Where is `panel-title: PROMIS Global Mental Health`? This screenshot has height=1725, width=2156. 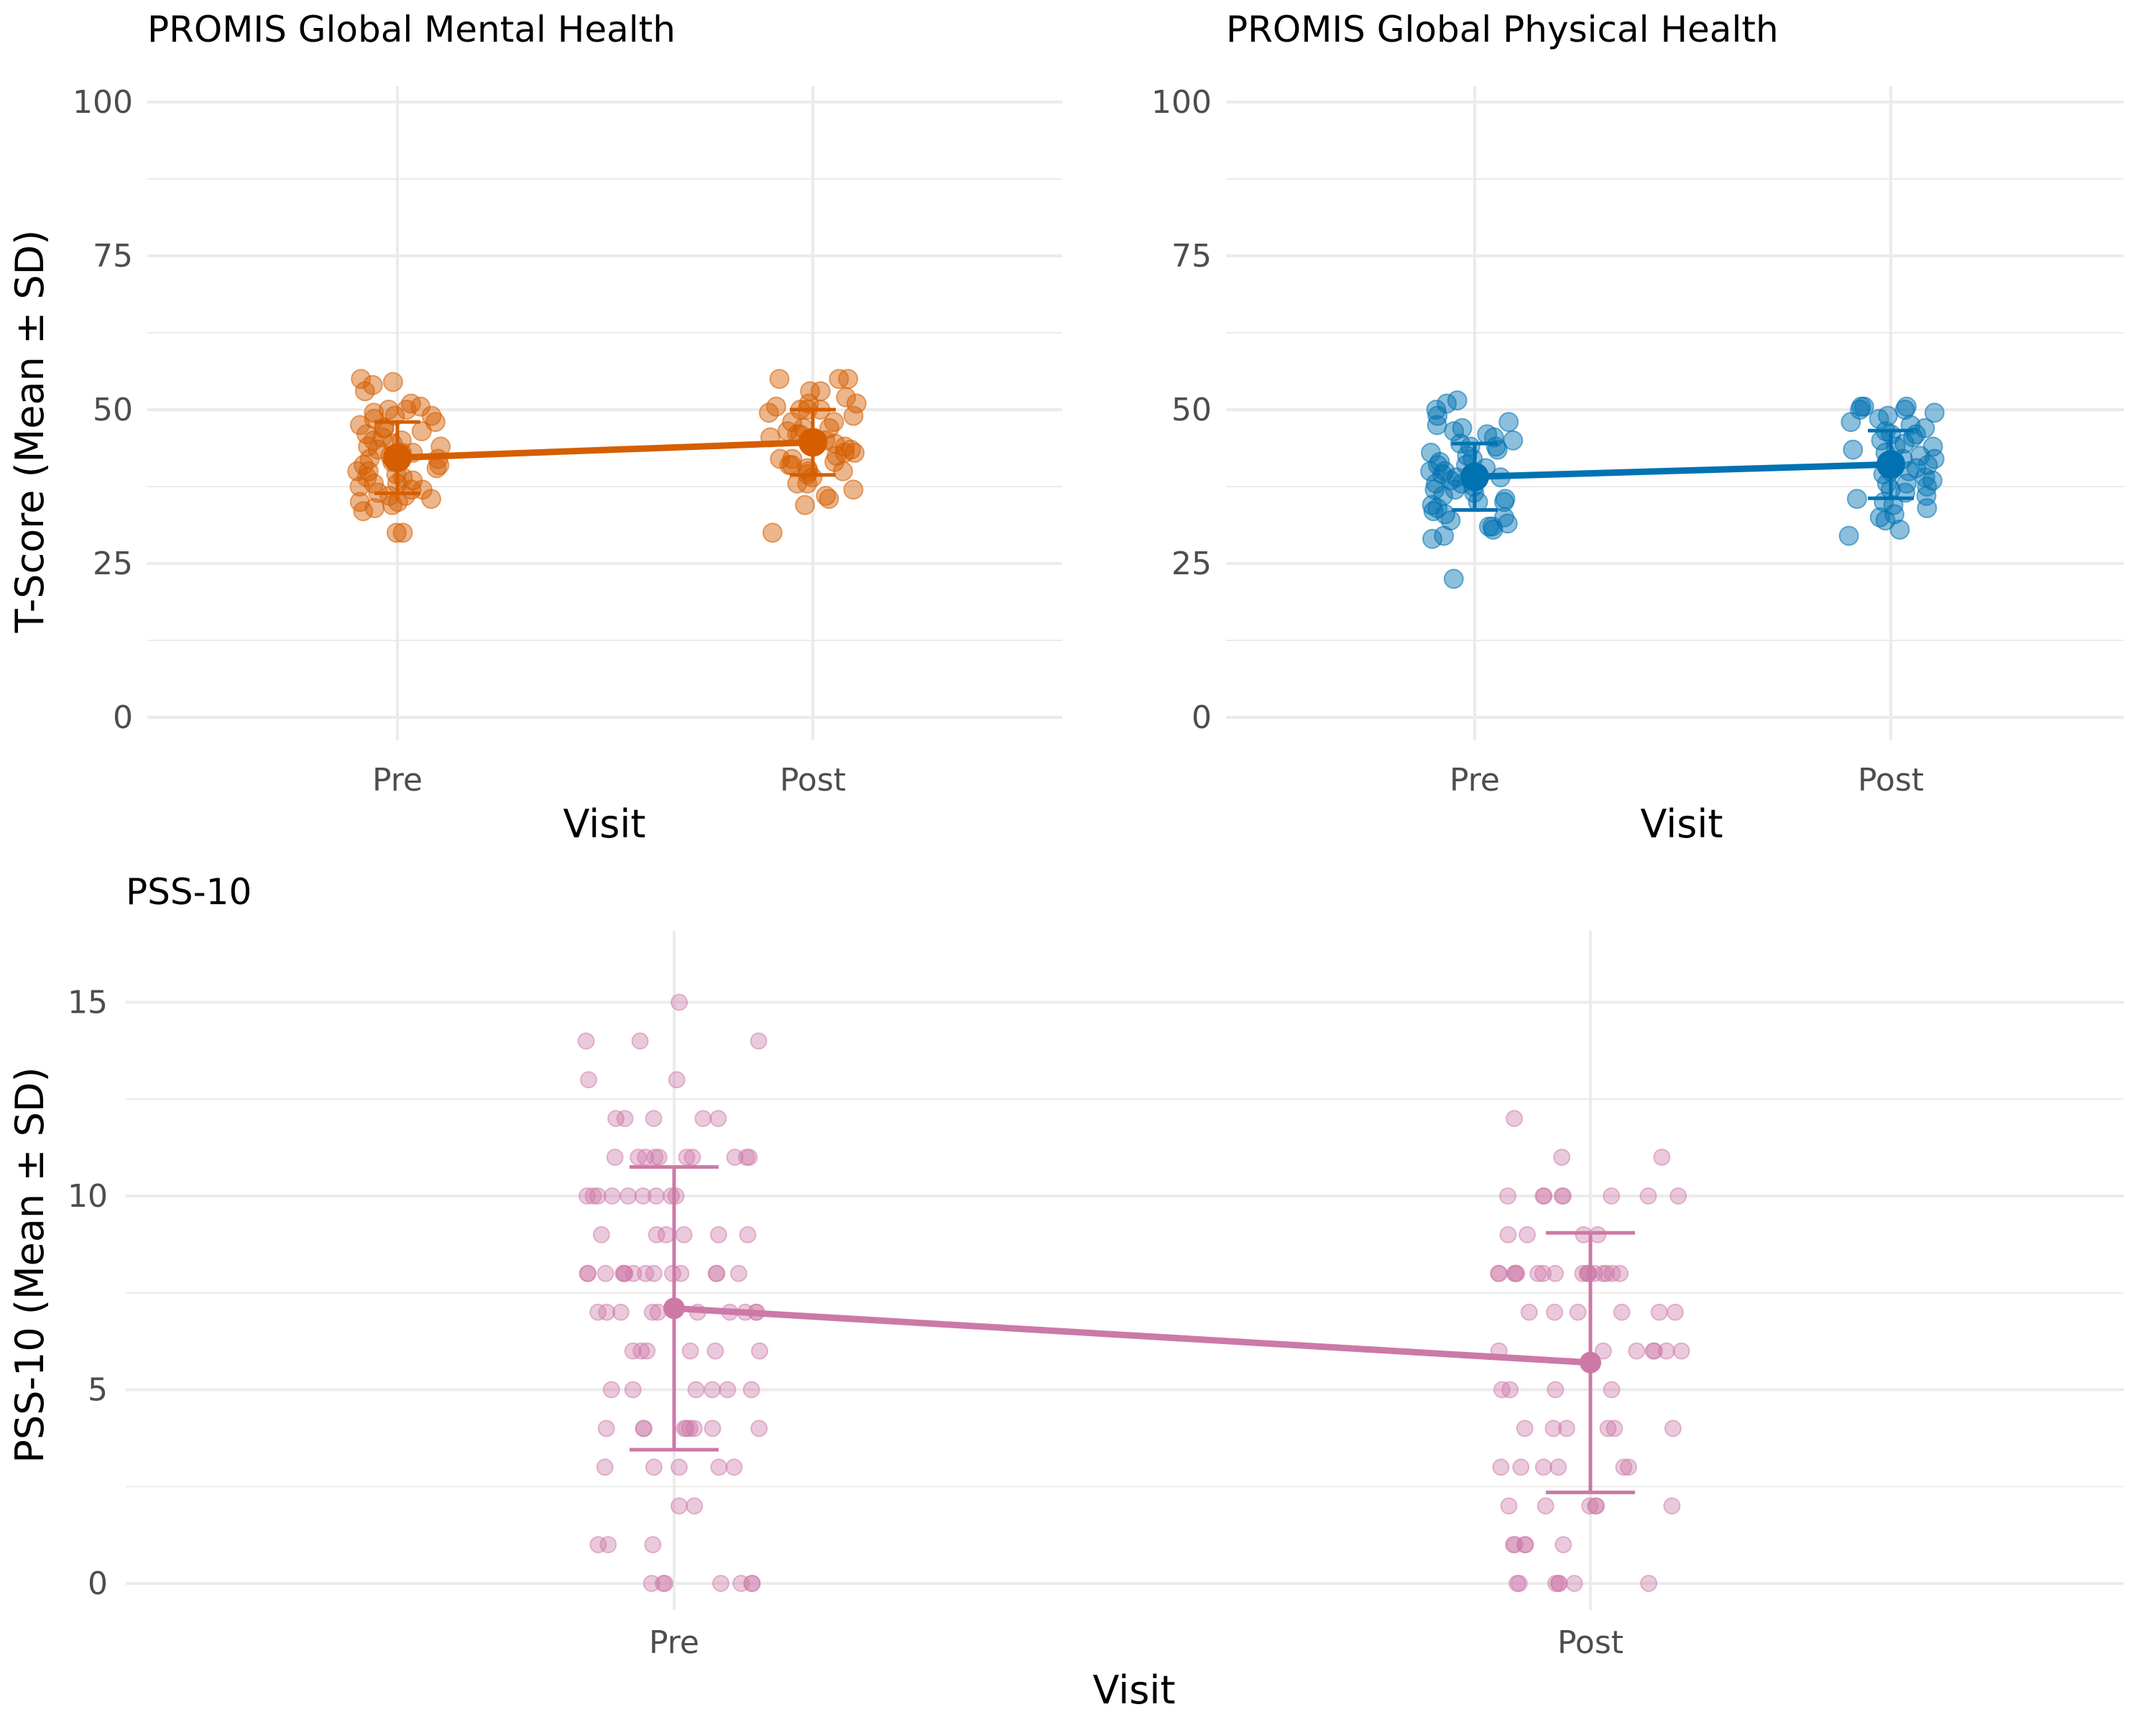
panel-title: PROMIS Global Mental Health is located at coordinates (412, 29).